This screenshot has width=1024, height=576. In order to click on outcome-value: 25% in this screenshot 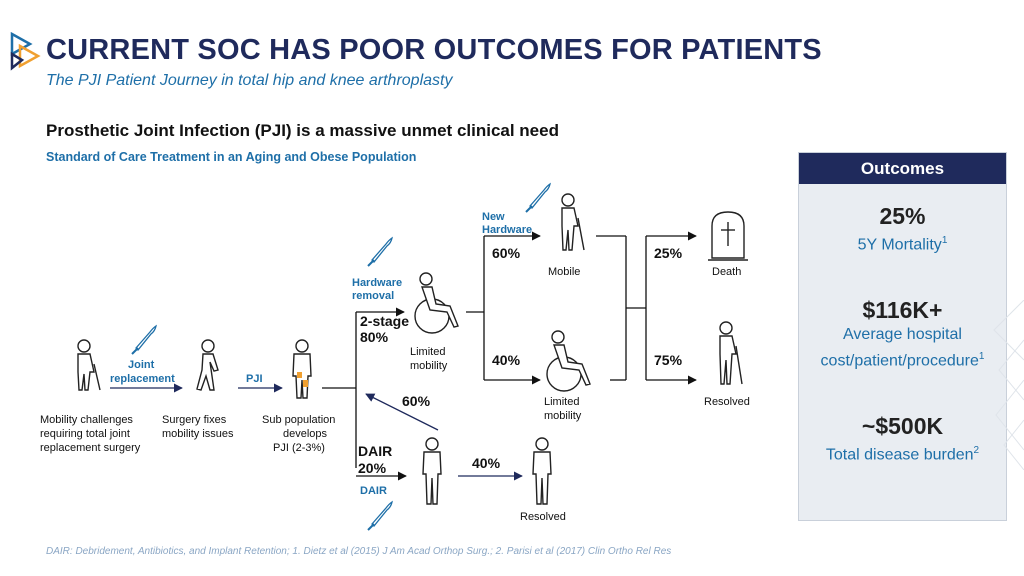, I will do `click(902, 216)`.